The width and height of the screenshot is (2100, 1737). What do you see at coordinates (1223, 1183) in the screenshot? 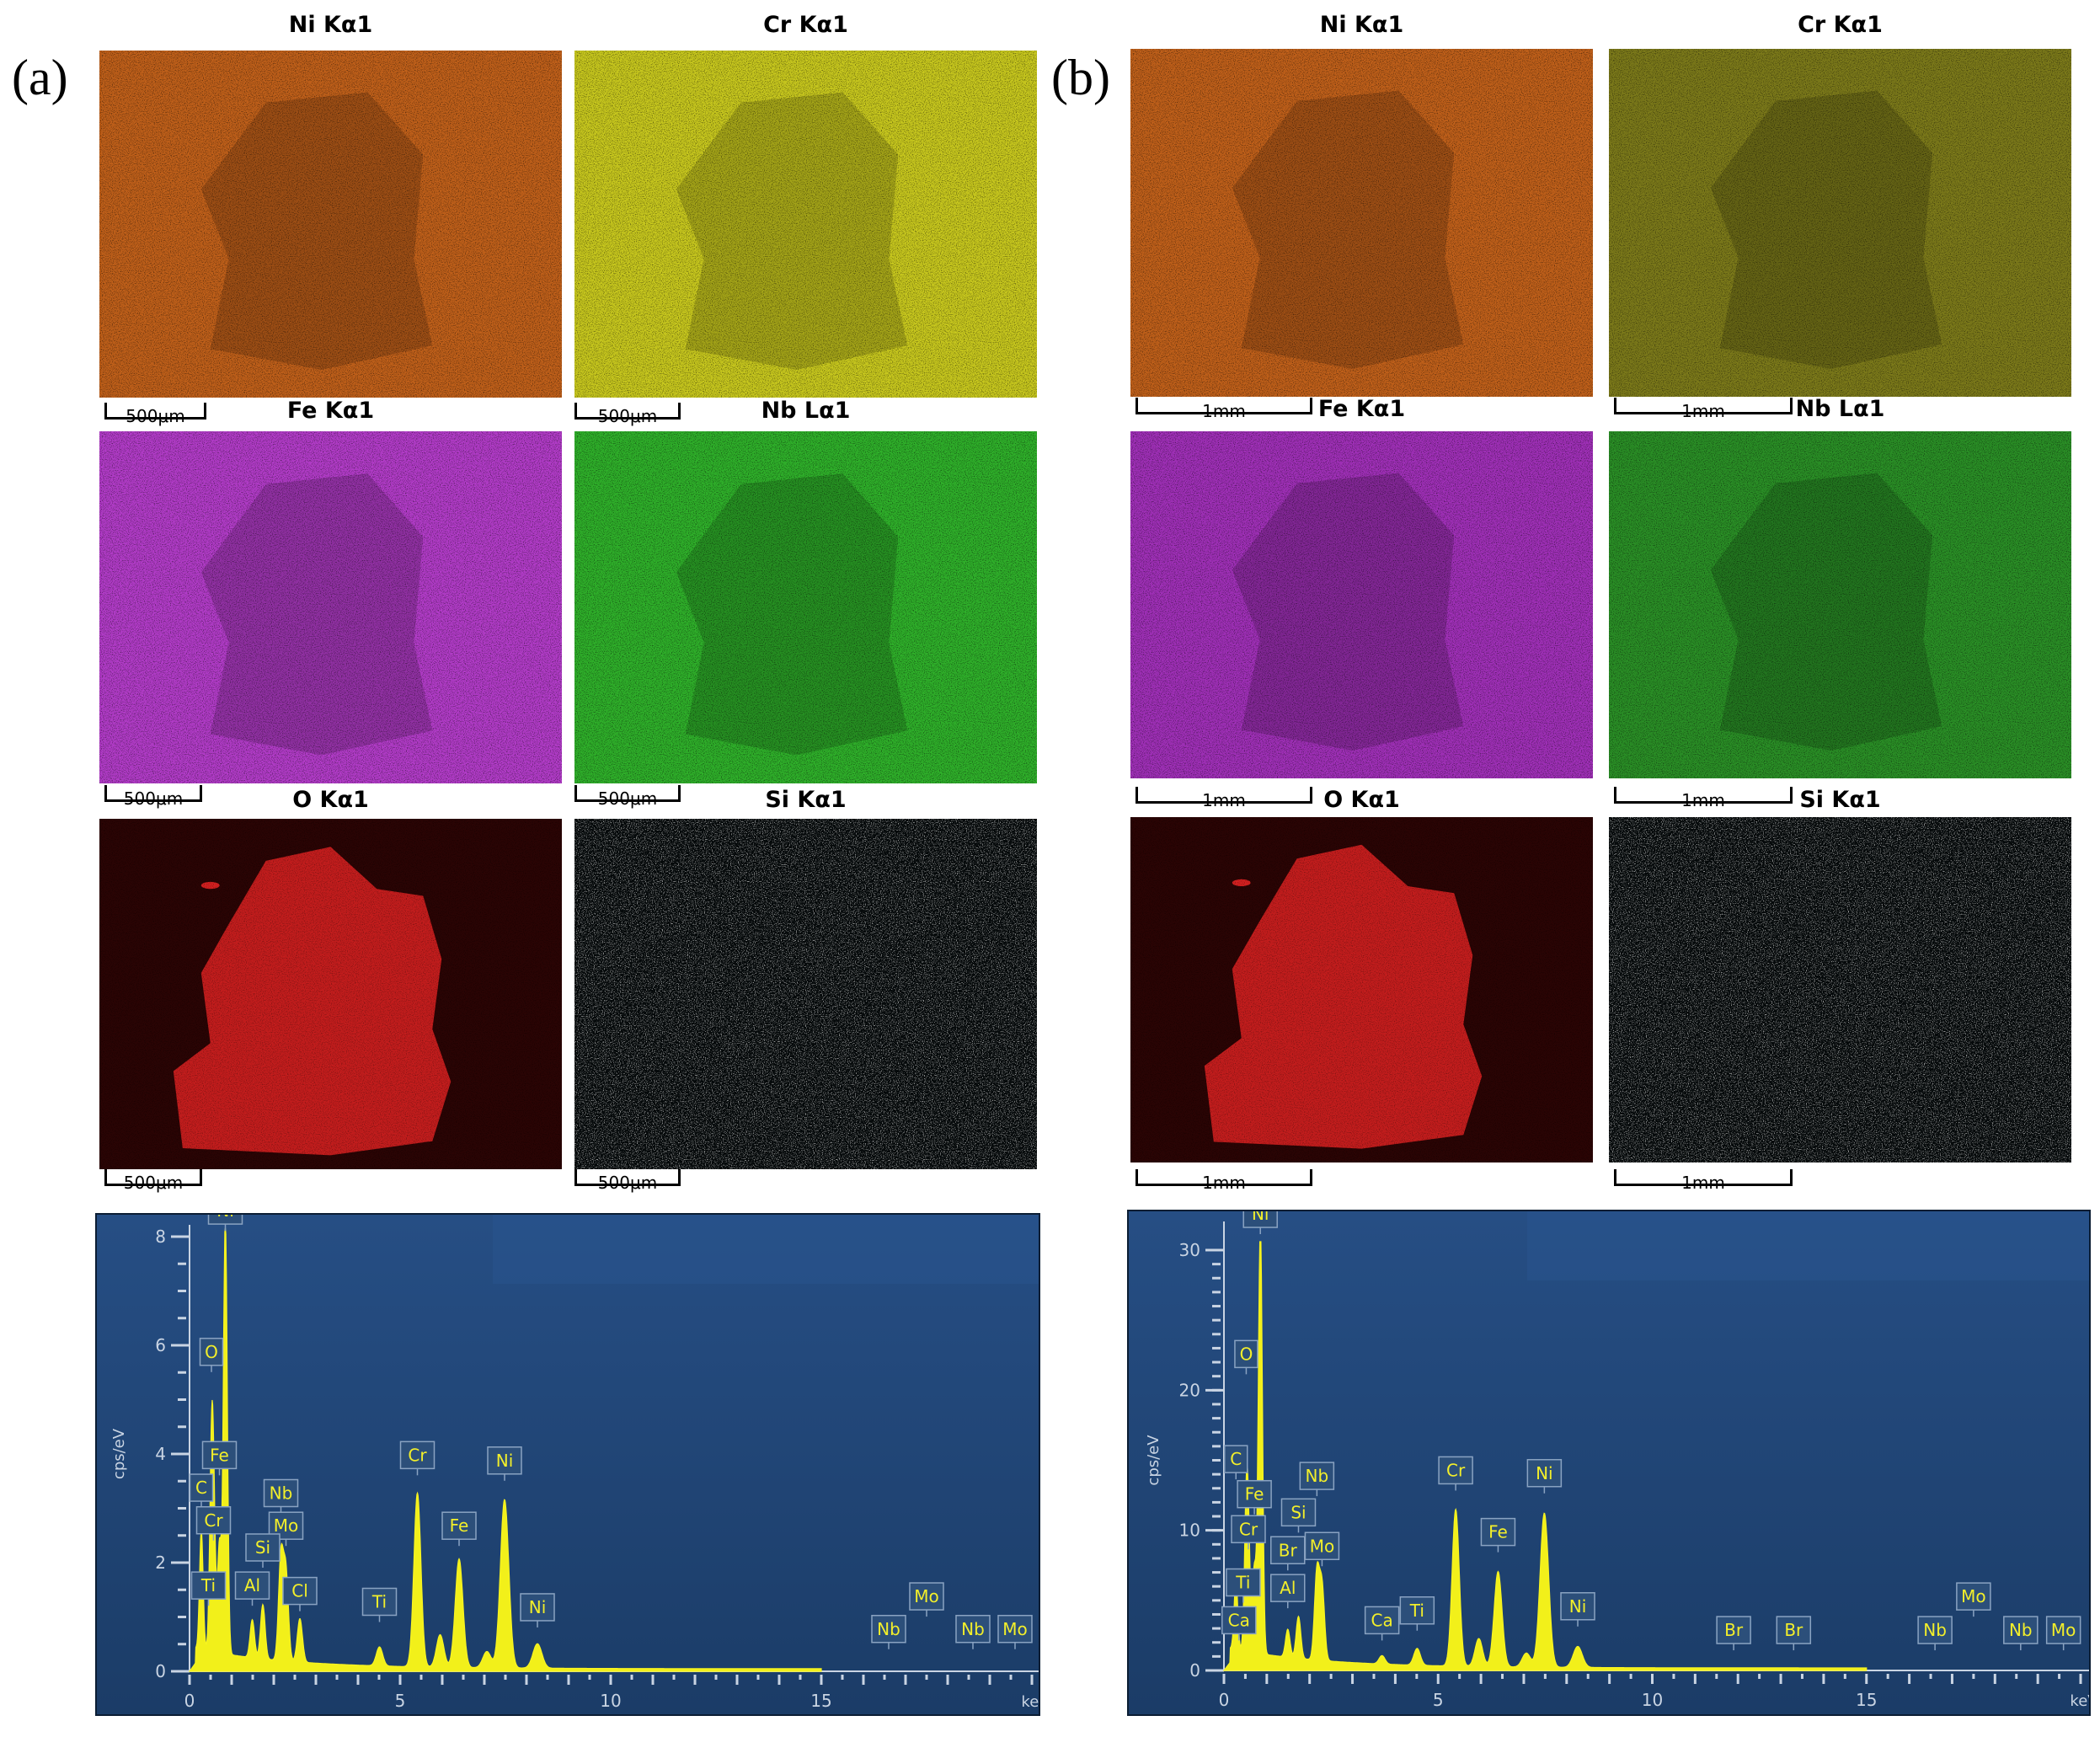
I see `scale-bar-b-o-ka1: 1mm` at bounding box center [1223, 1183].